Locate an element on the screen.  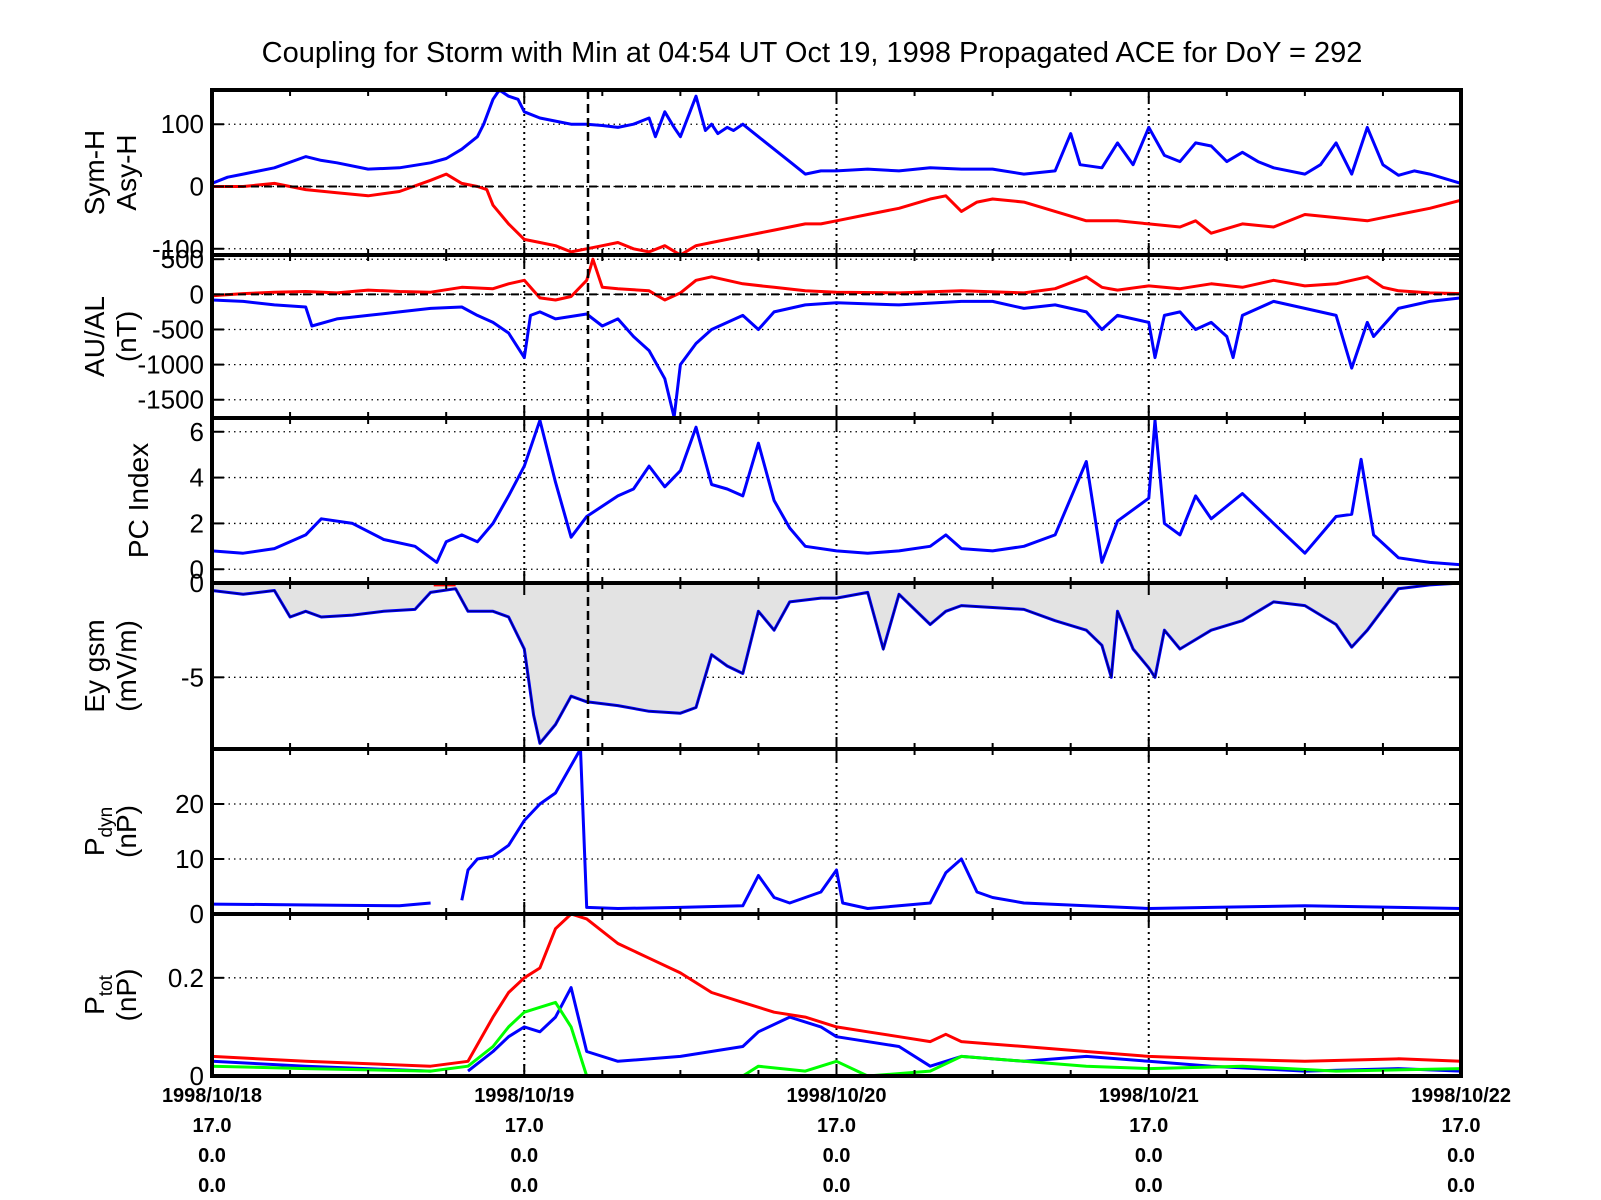
y-axis-label: AU/AL is located at coordinates (94, 336).